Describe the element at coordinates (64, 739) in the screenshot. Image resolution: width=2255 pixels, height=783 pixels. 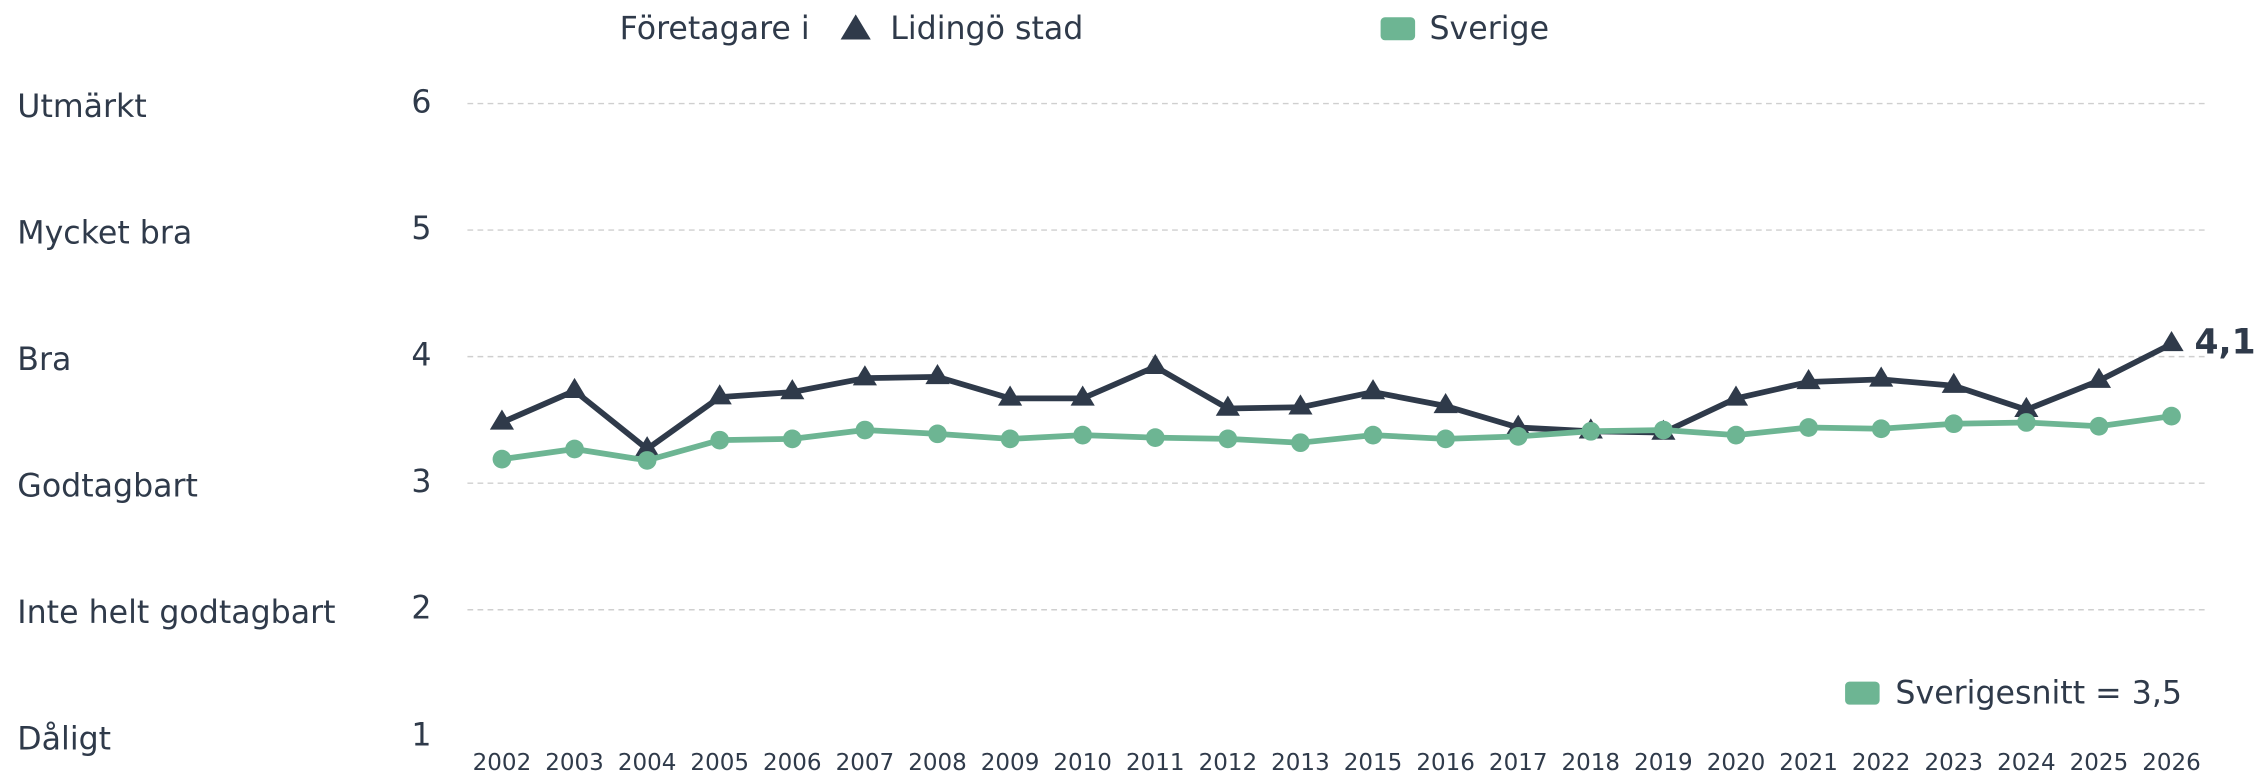
I see `y-category-label: Dåligt` at that location.